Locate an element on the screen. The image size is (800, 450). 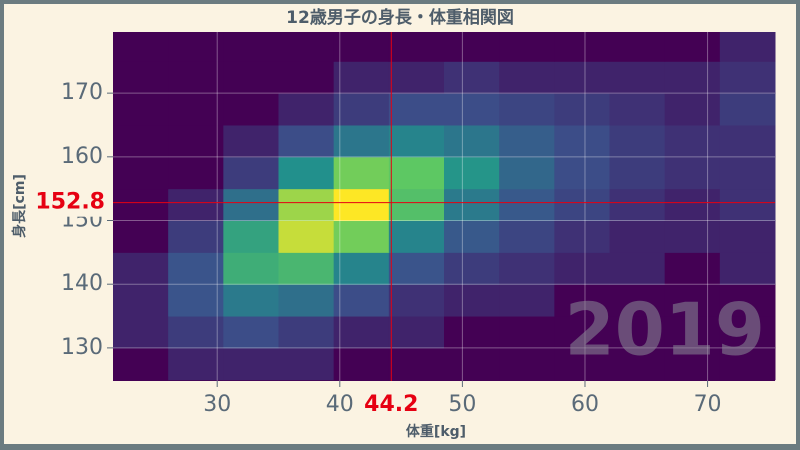
reference-y-label: 152.8 is located at coordinates (70, 202).